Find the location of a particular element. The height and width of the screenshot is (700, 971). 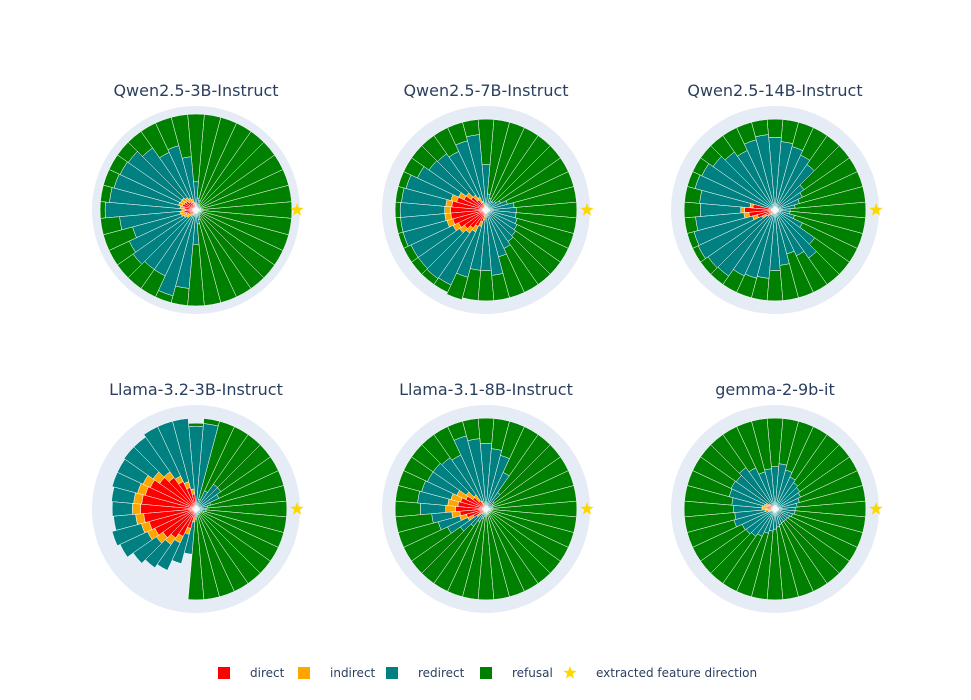

legend-label: direct is located at coordinates (267, 673).